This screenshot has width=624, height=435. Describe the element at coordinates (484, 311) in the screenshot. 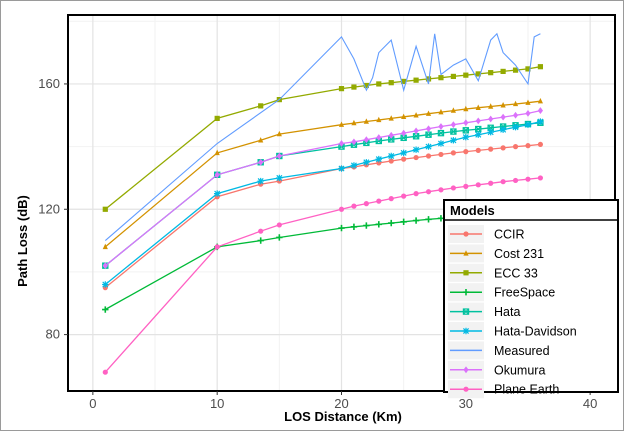

I see `legend-item-hata: Hata` at that location.